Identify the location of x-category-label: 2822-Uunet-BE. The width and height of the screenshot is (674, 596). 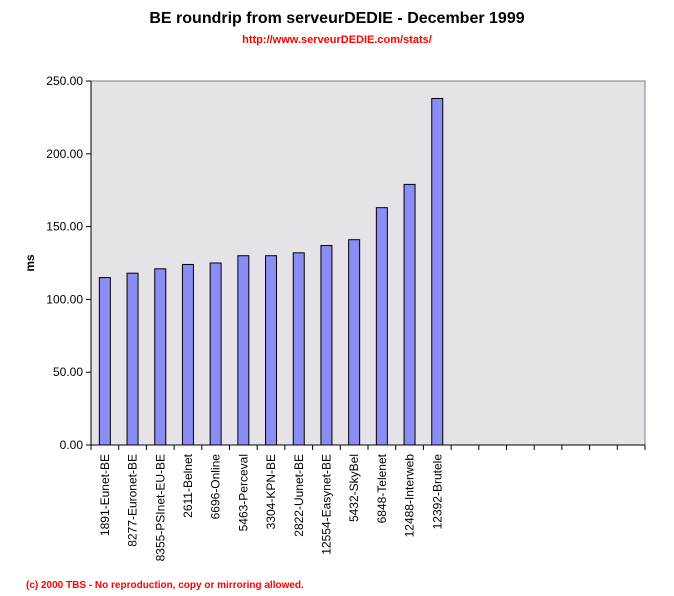
(299, 495).